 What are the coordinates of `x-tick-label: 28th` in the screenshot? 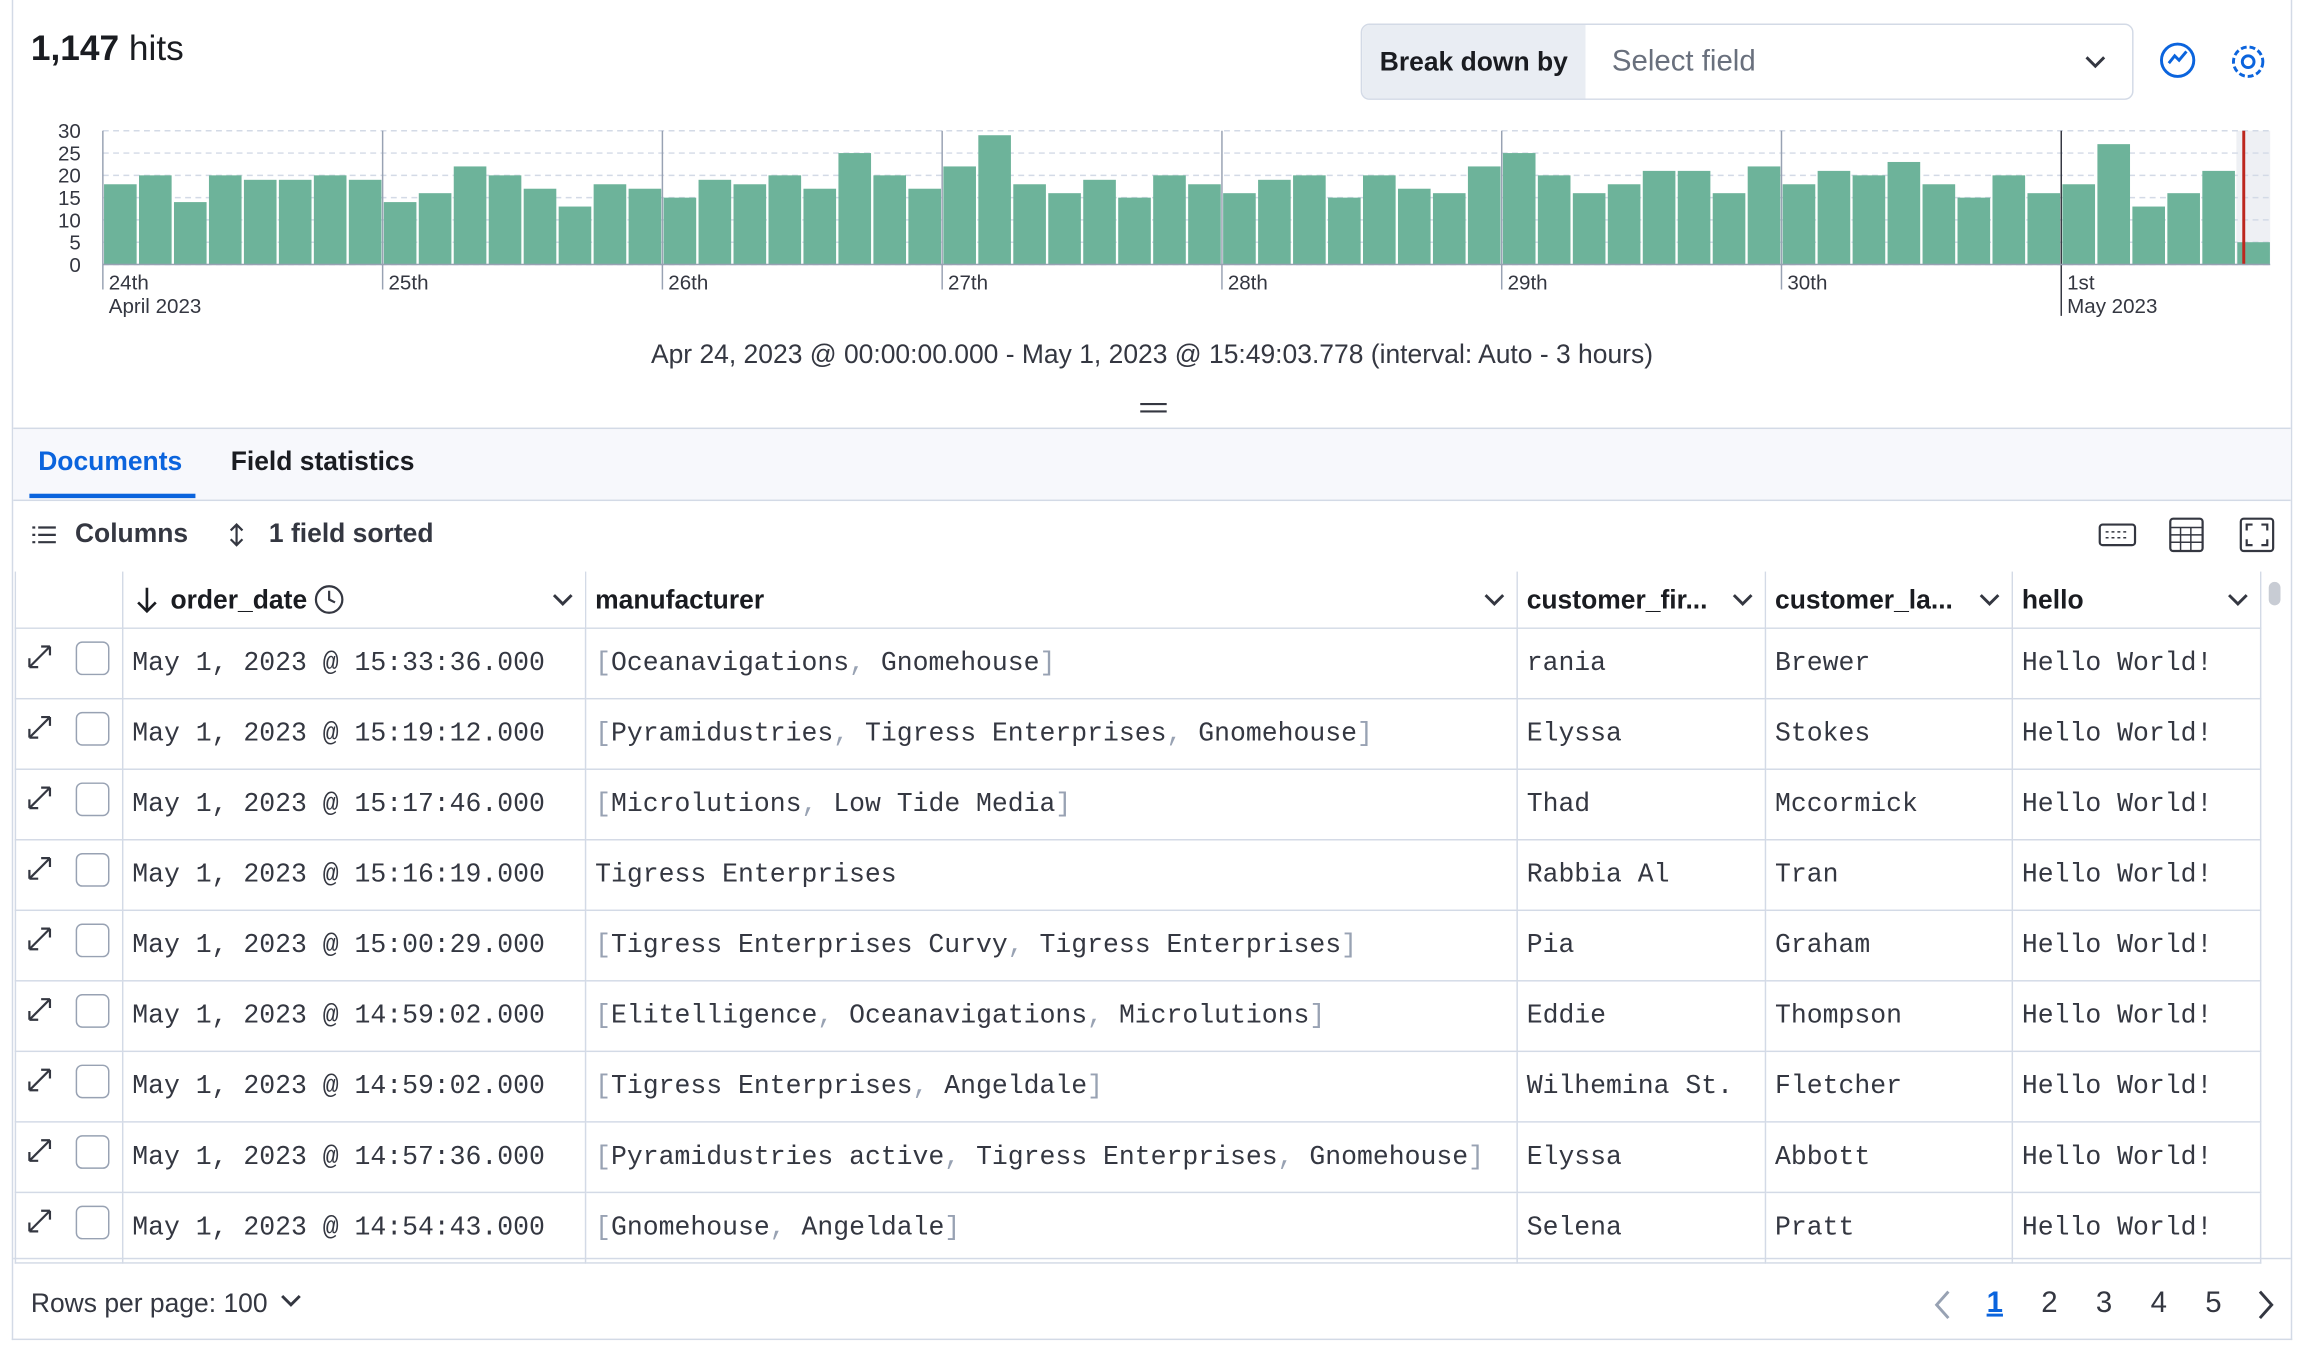 It's located at (1248, 282).